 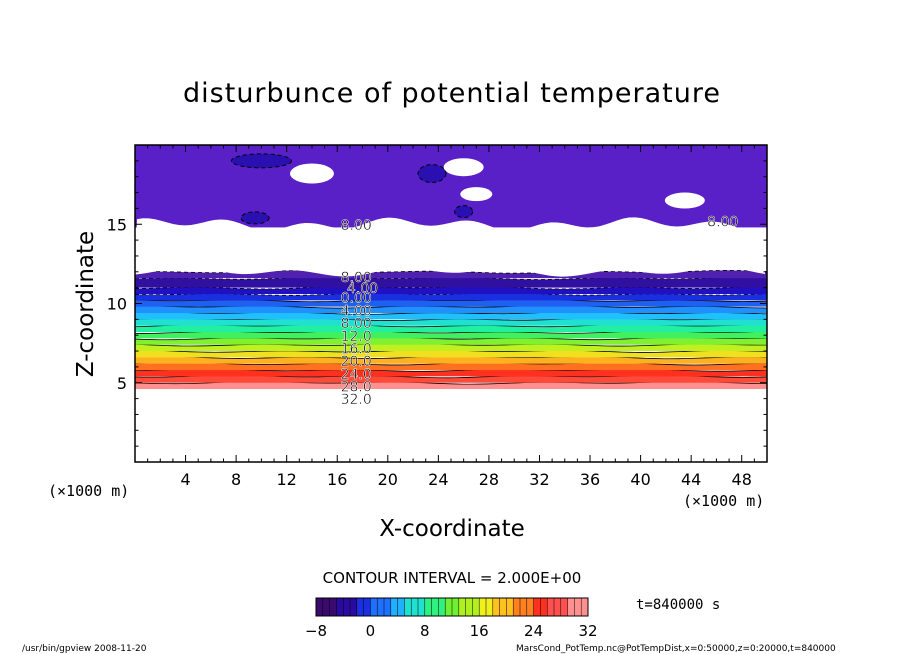 What do you see at coordinates (356, 349) in the screenshot?
I see `contour-label: 16.0` at bounding box center [356, 349].